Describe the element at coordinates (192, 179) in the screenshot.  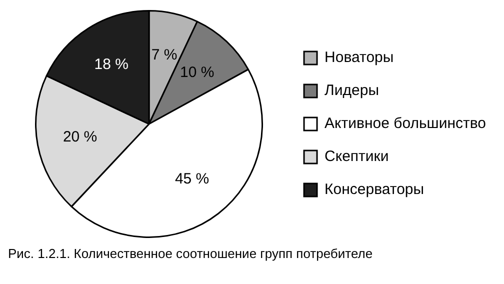
I see `data-label: 45 %` at that location.